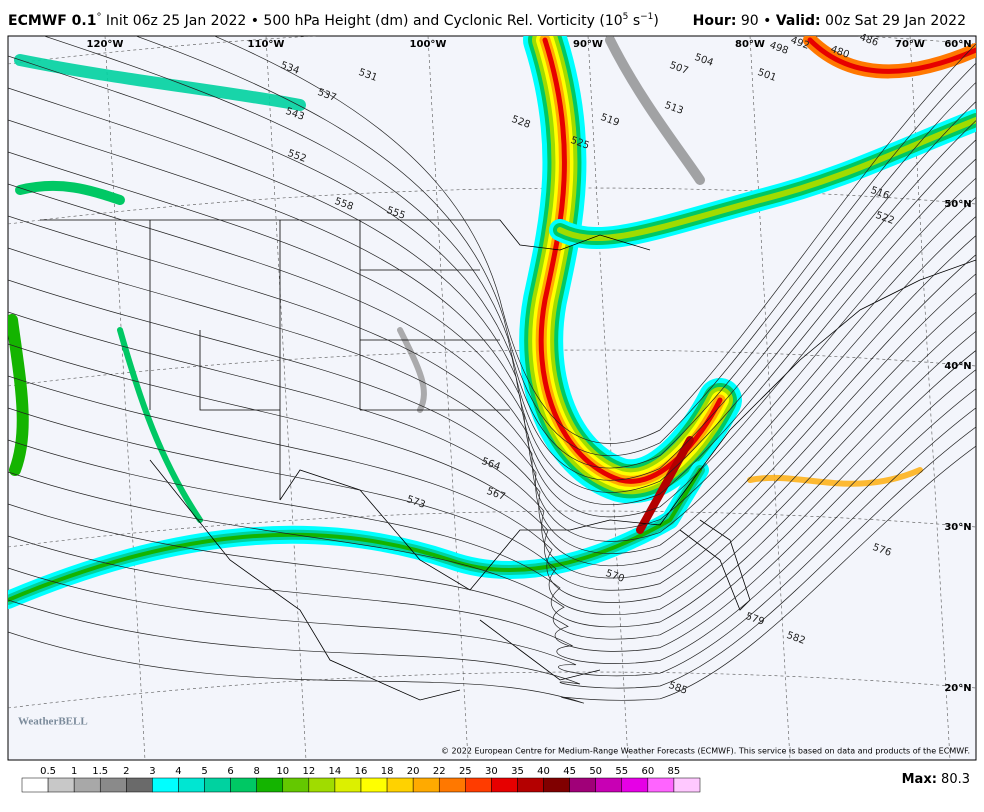 The image size is (984, 812). I want to click on hour-label: Hour:, so click(715, 21).